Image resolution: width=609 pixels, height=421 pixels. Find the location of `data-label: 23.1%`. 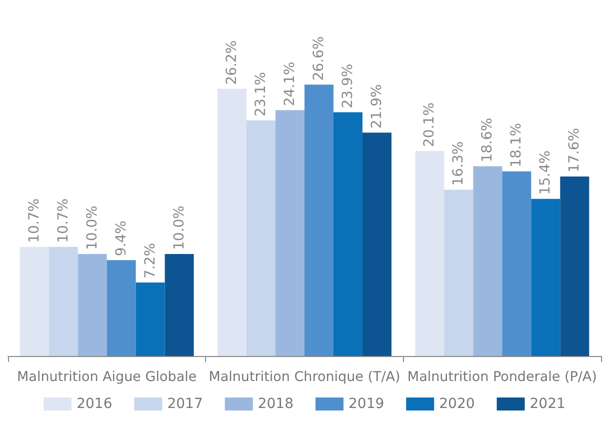

data-label: 23.1% is located at coordinates (261, 94).